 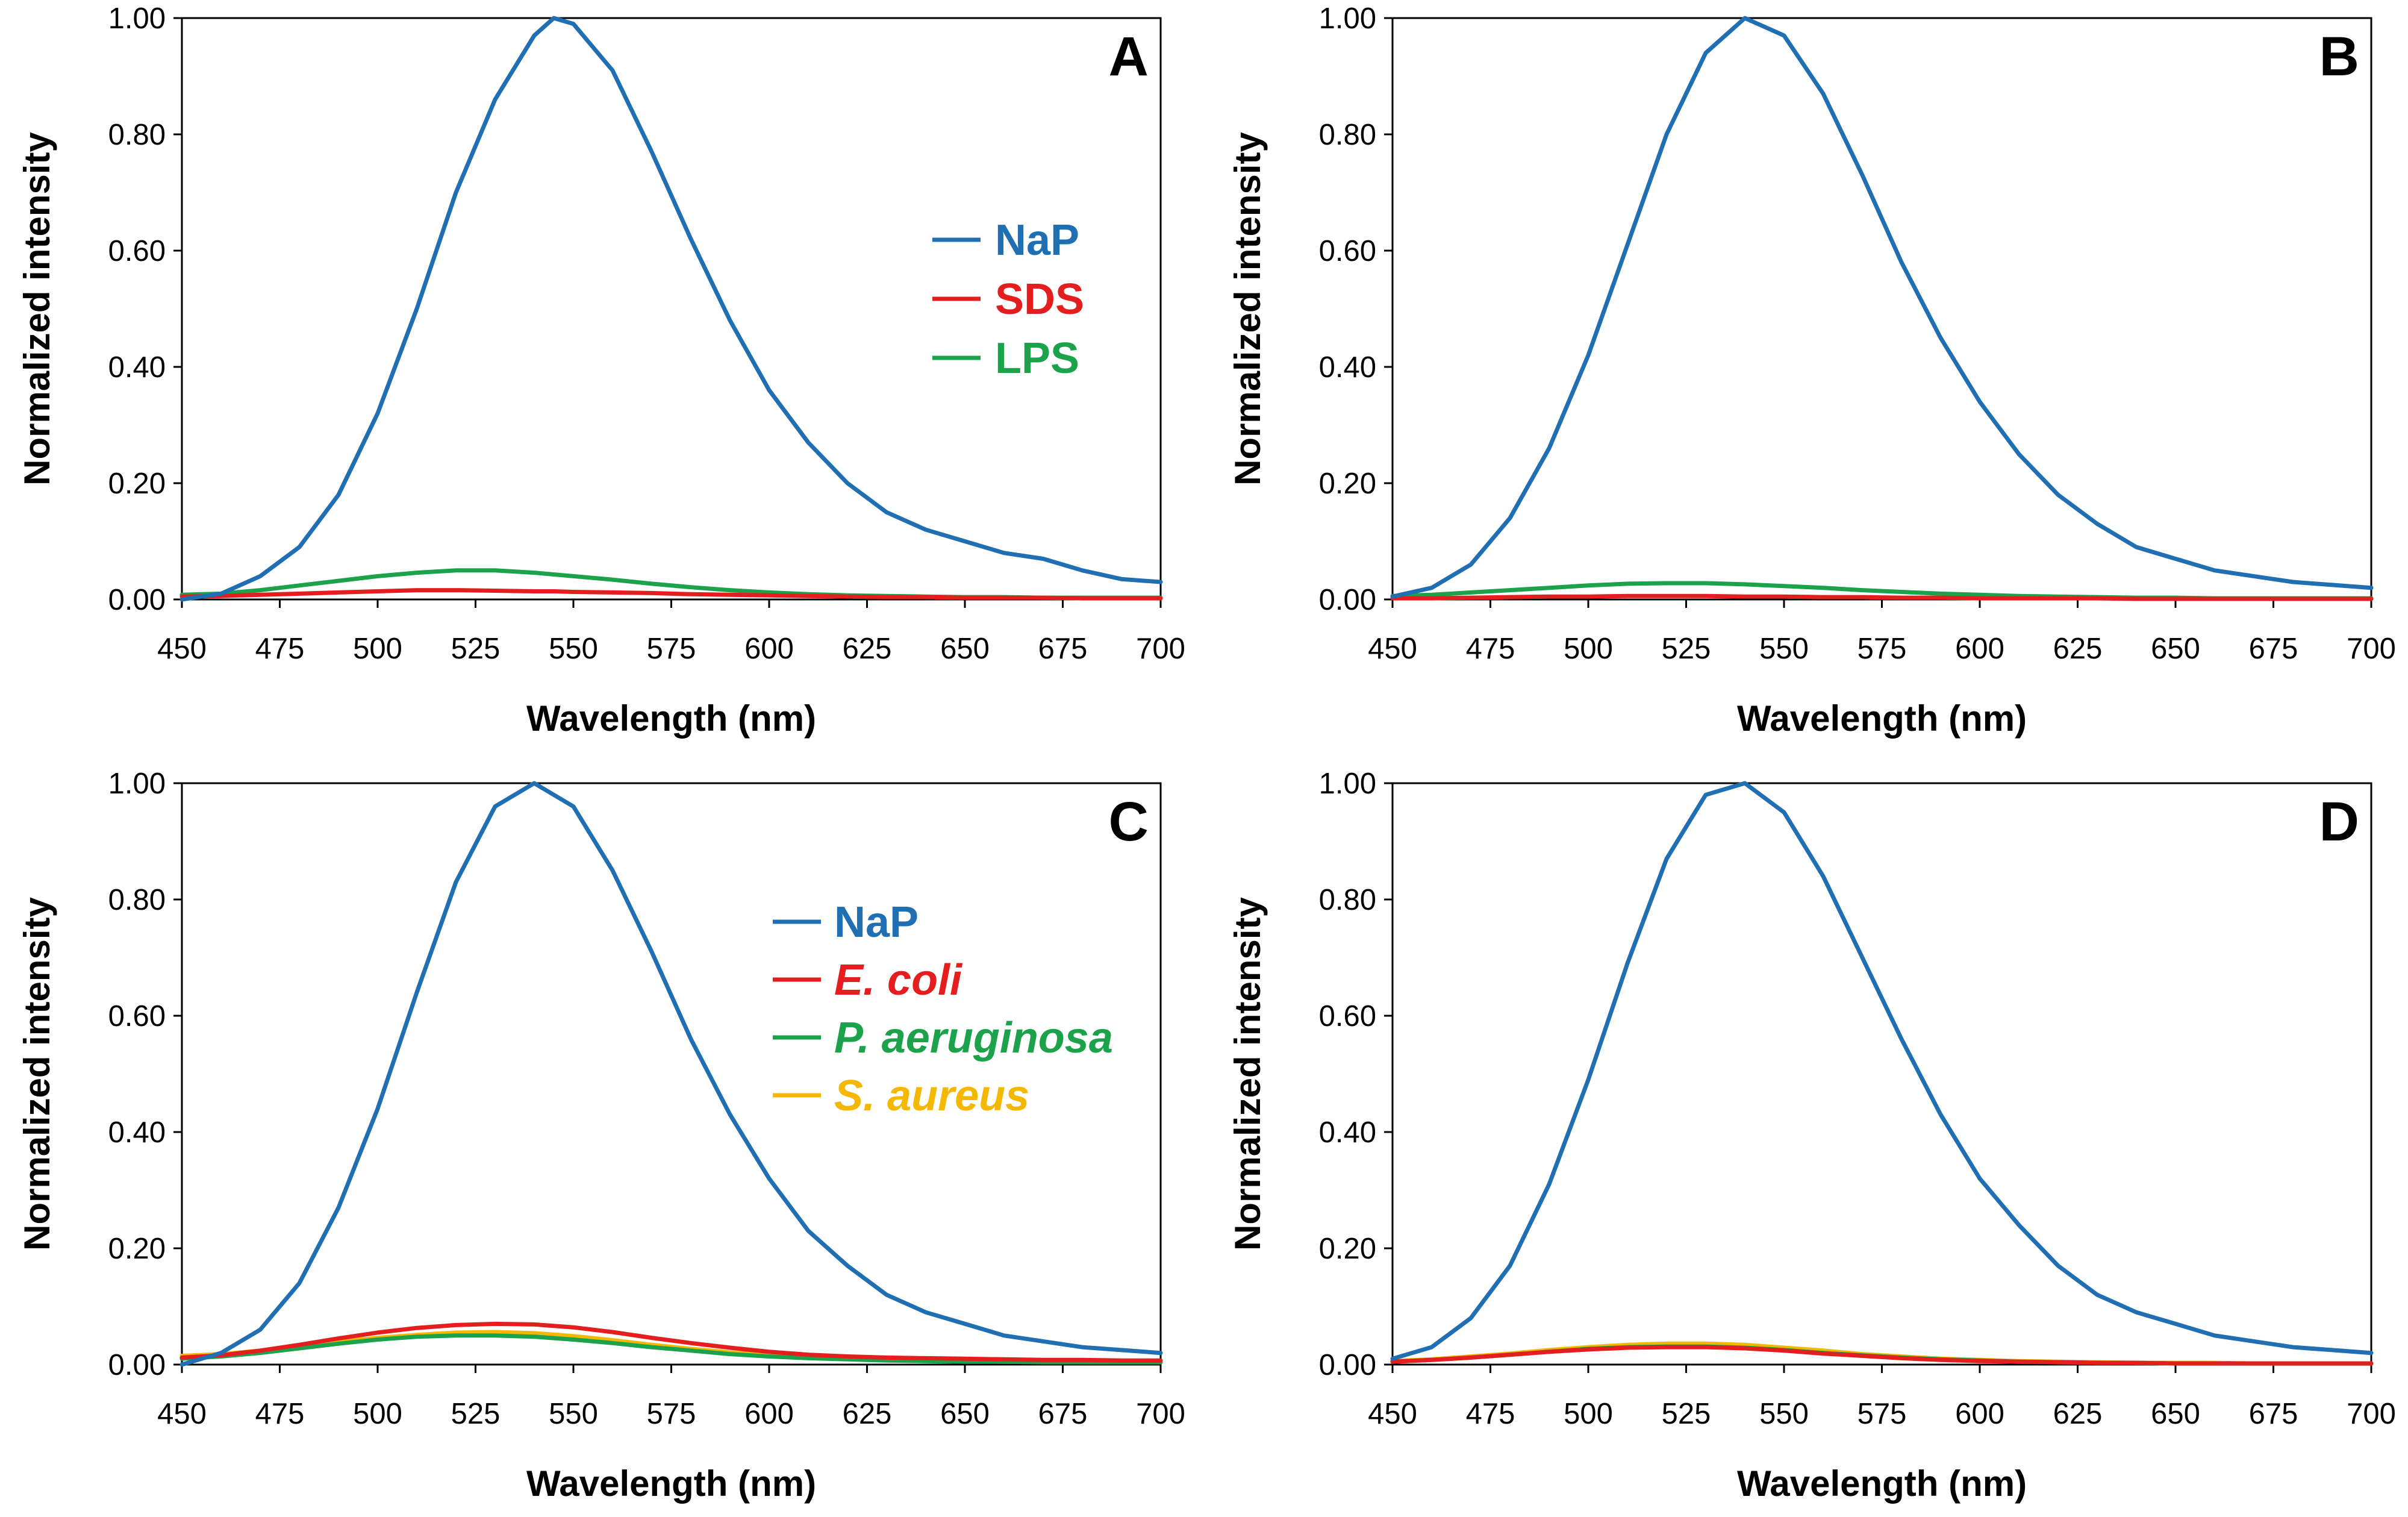 What do you see at coordinates (671, 1349) in the screenshot?
I see `series-line-p-aeruginosa` at bounding box center [671, 1349].